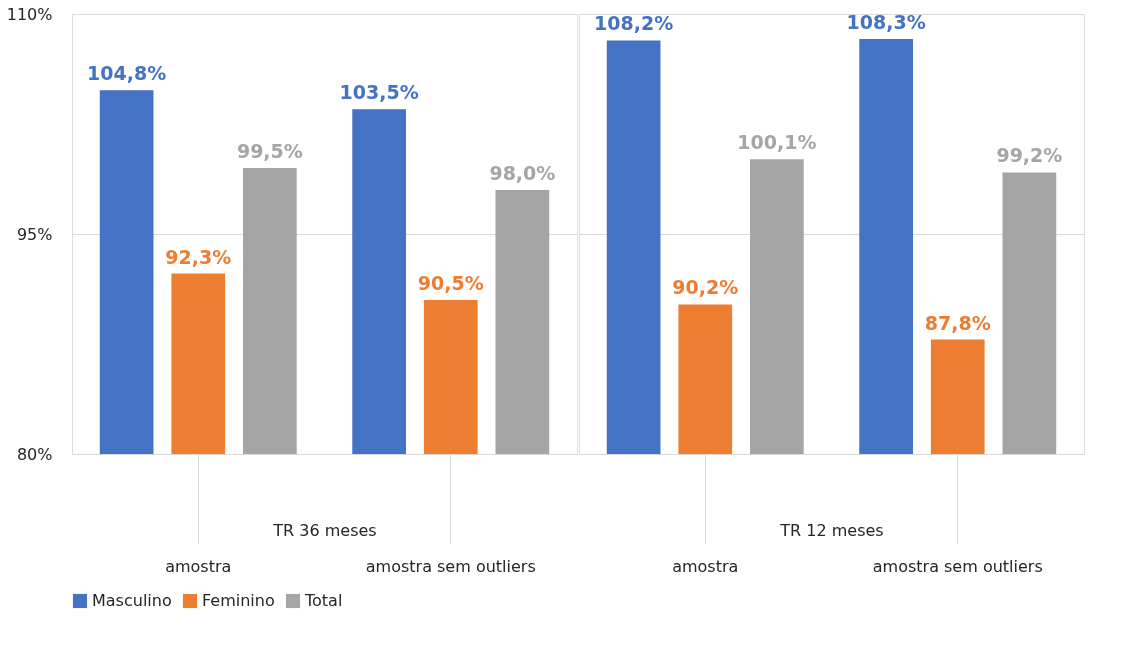  I want to click on data-label: 104,8%, so click(127, 73).